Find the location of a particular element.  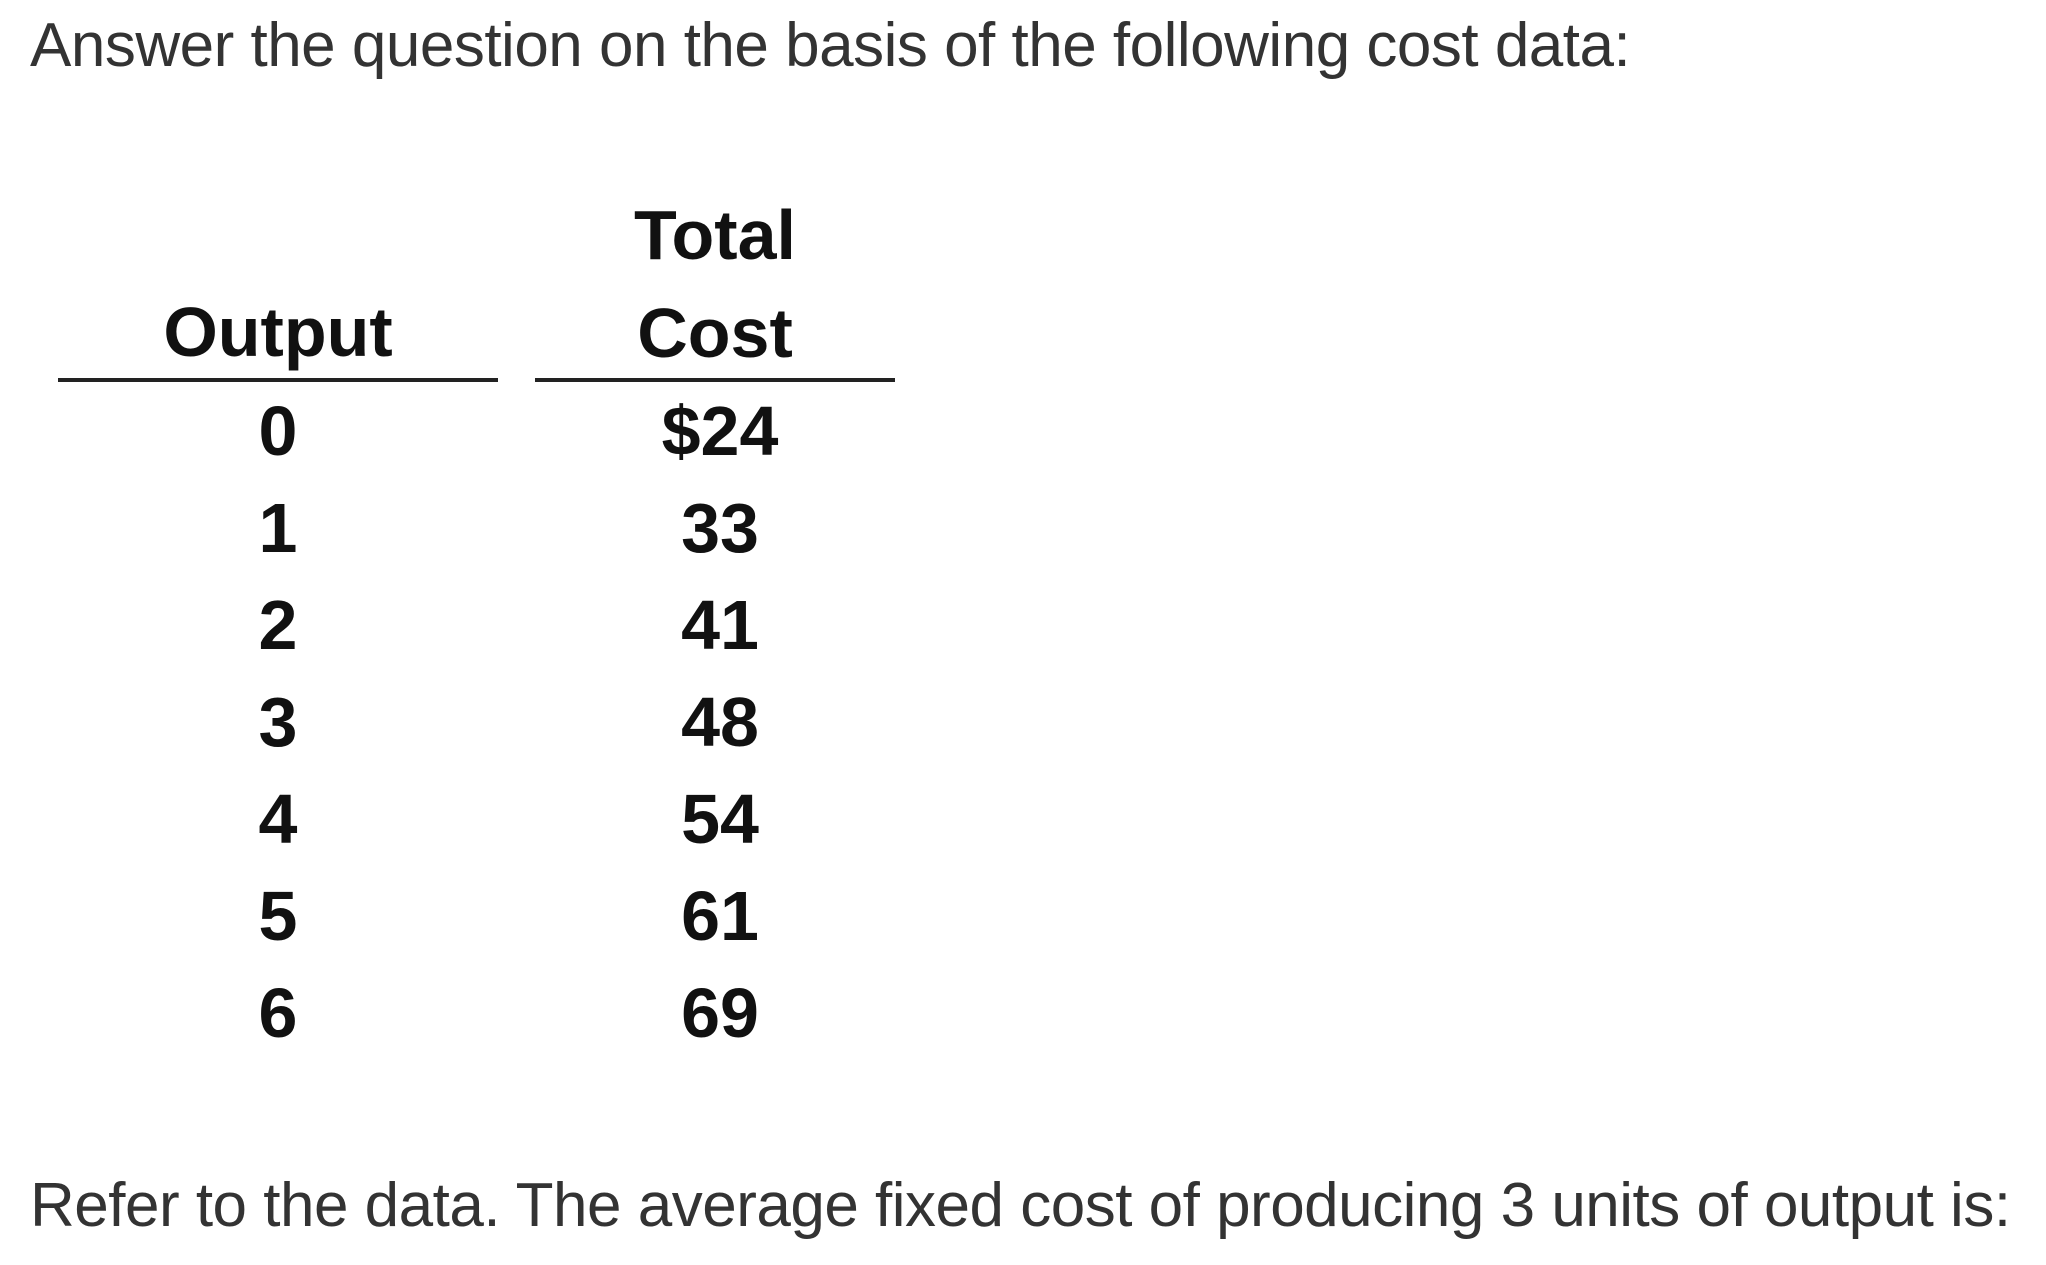

header-total-cost: Total Cost is located at coordinates (715, 284).